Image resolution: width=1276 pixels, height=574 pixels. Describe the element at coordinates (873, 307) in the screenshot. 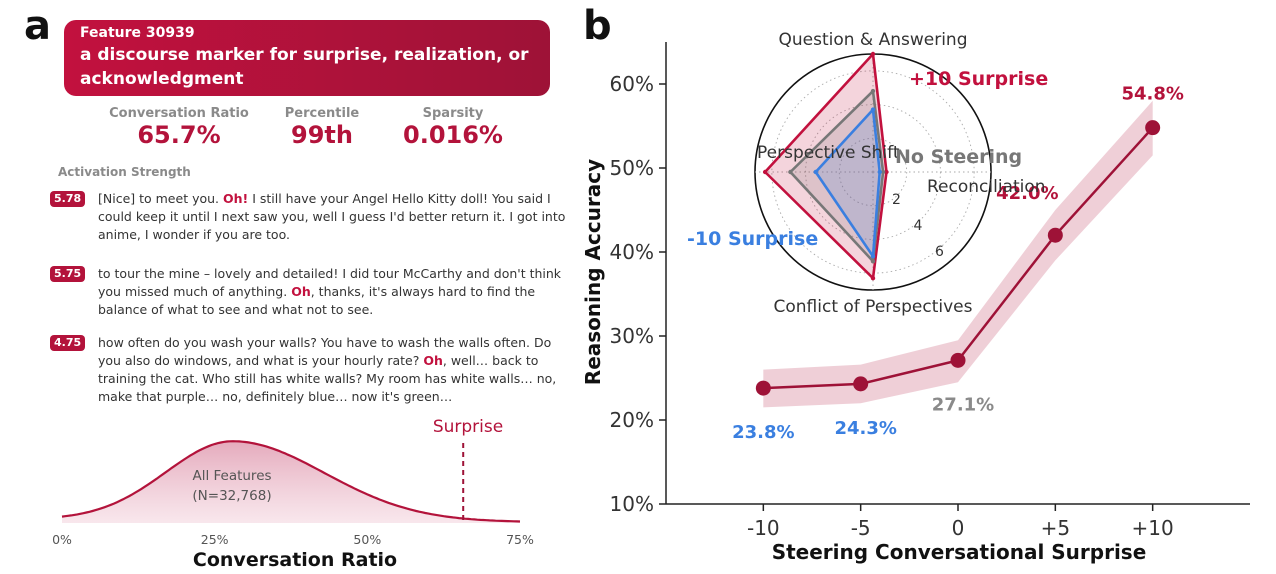

I see `radar-axis-label: Conflict of Perspectives` at that location.